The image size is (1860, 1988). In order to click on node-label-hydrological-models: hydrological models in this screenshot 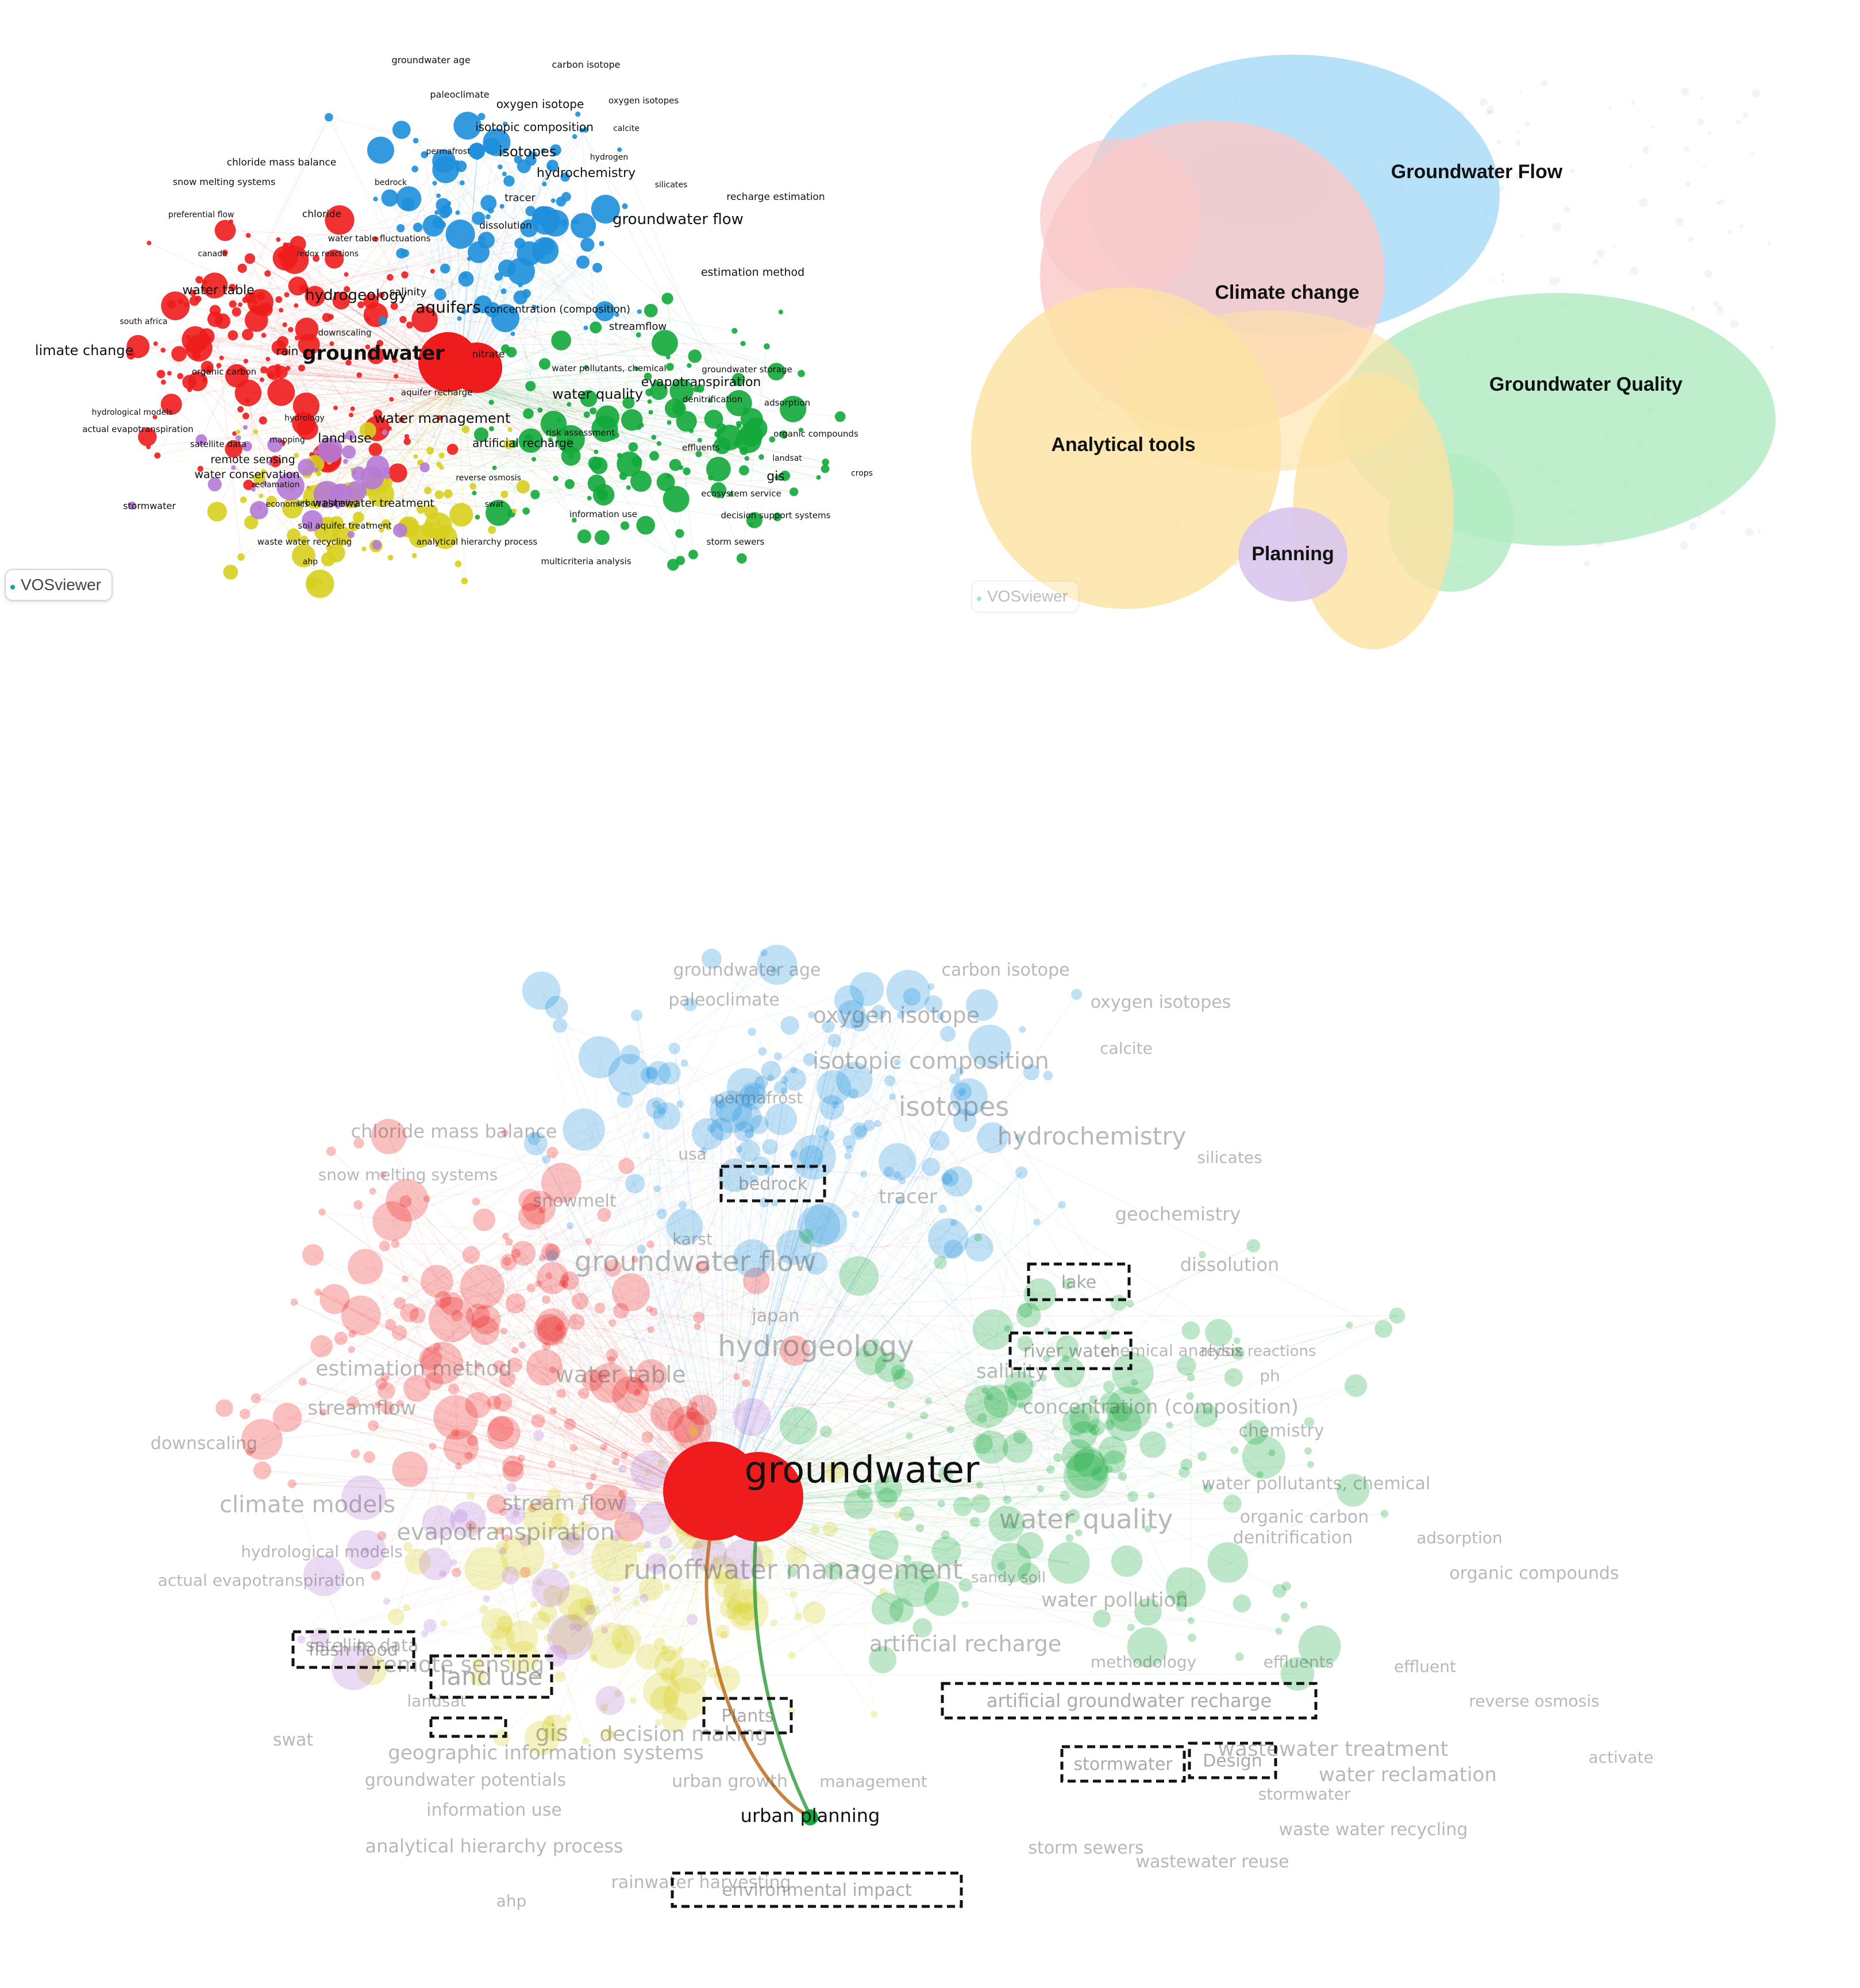, I will do `click(132, 412)`.